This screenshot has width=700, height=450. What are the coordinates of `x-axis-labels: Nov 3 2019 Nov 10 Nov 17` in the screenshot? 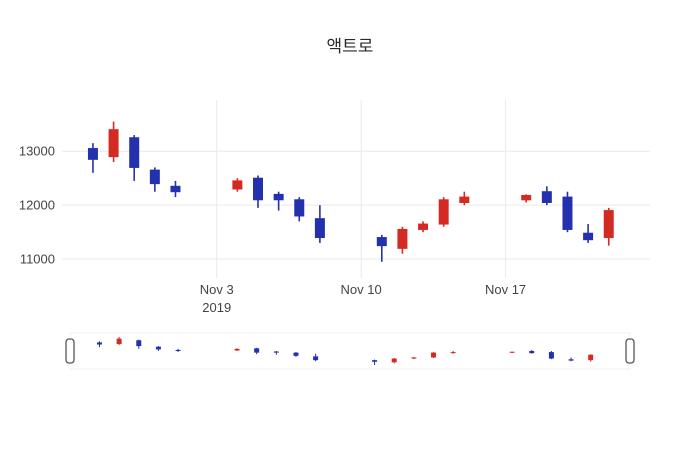 It's located at (363, 298).